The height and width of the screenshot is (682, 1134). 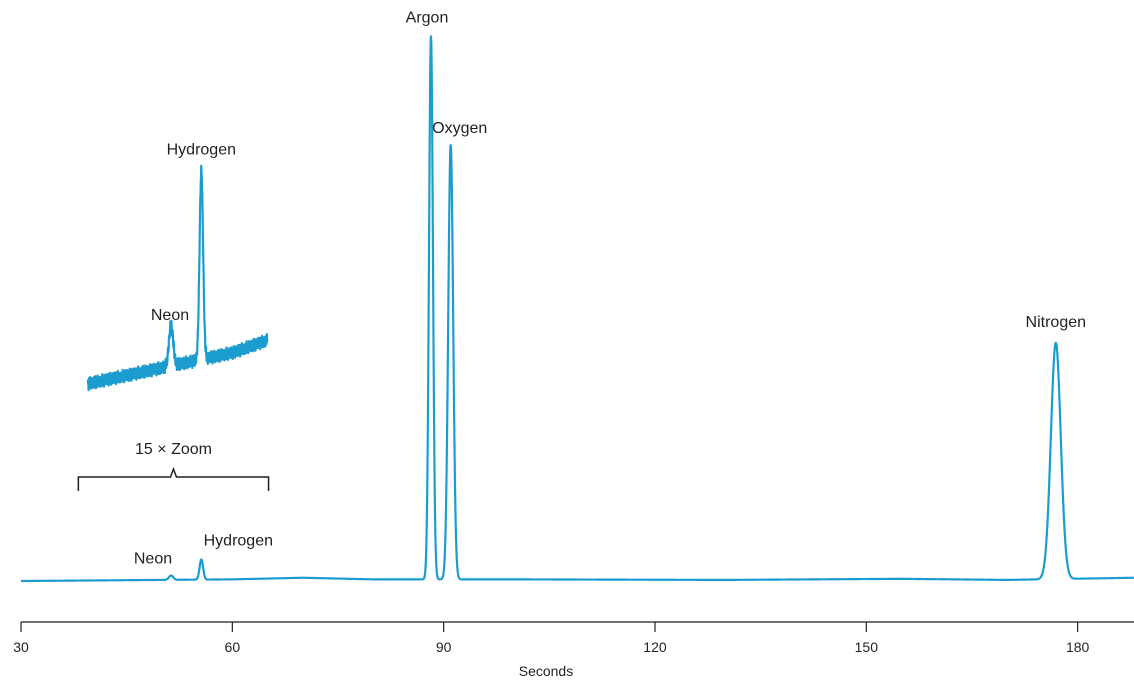 I want to click on zoom-annotation: 15 × Zoom, so click(x=173, y=466).